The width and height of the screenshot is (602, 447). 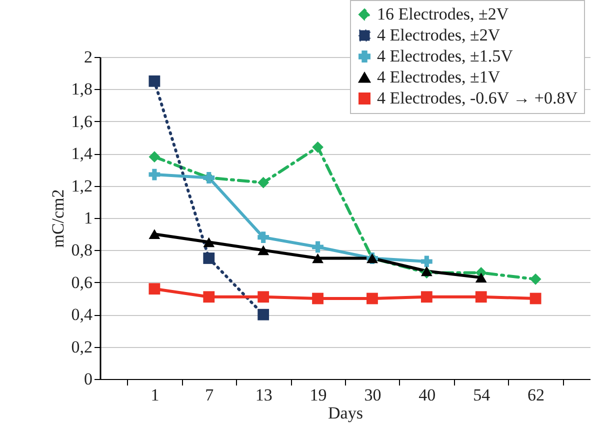 I want to click on y-tick-label: 1,6, so click(x=81, y=121).